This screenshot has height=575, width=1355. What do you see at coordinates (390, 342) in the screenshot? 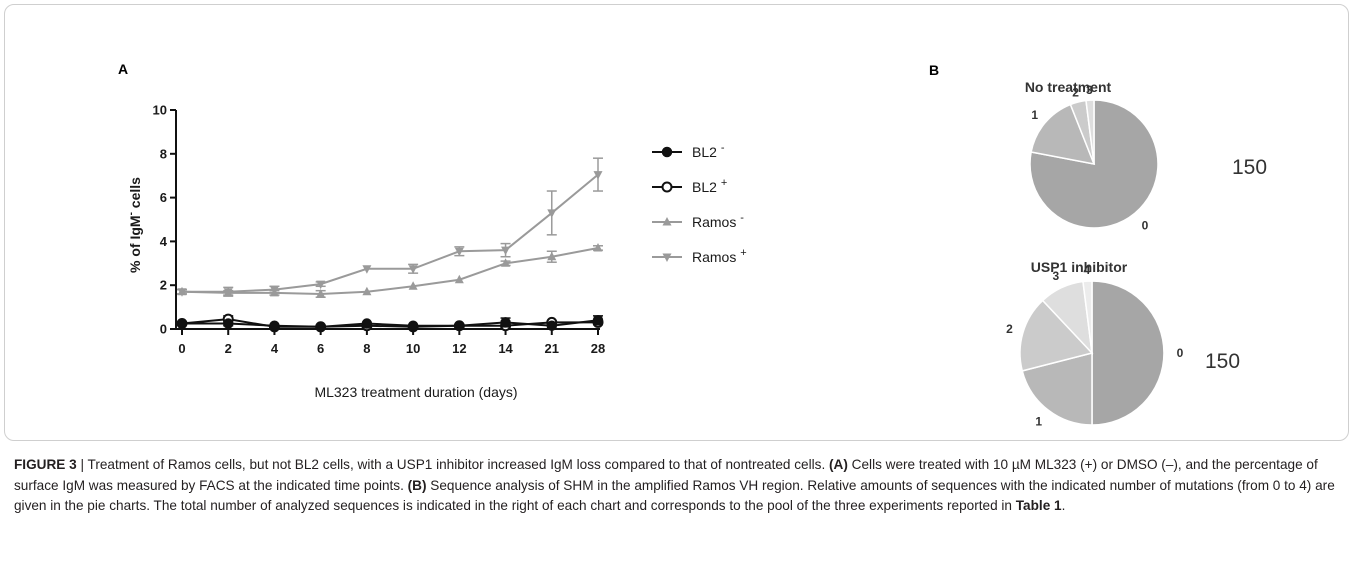
I see `x-axis: 0 2 4 6 8 10 12 14 21 28` at bounding box center [390, 342].